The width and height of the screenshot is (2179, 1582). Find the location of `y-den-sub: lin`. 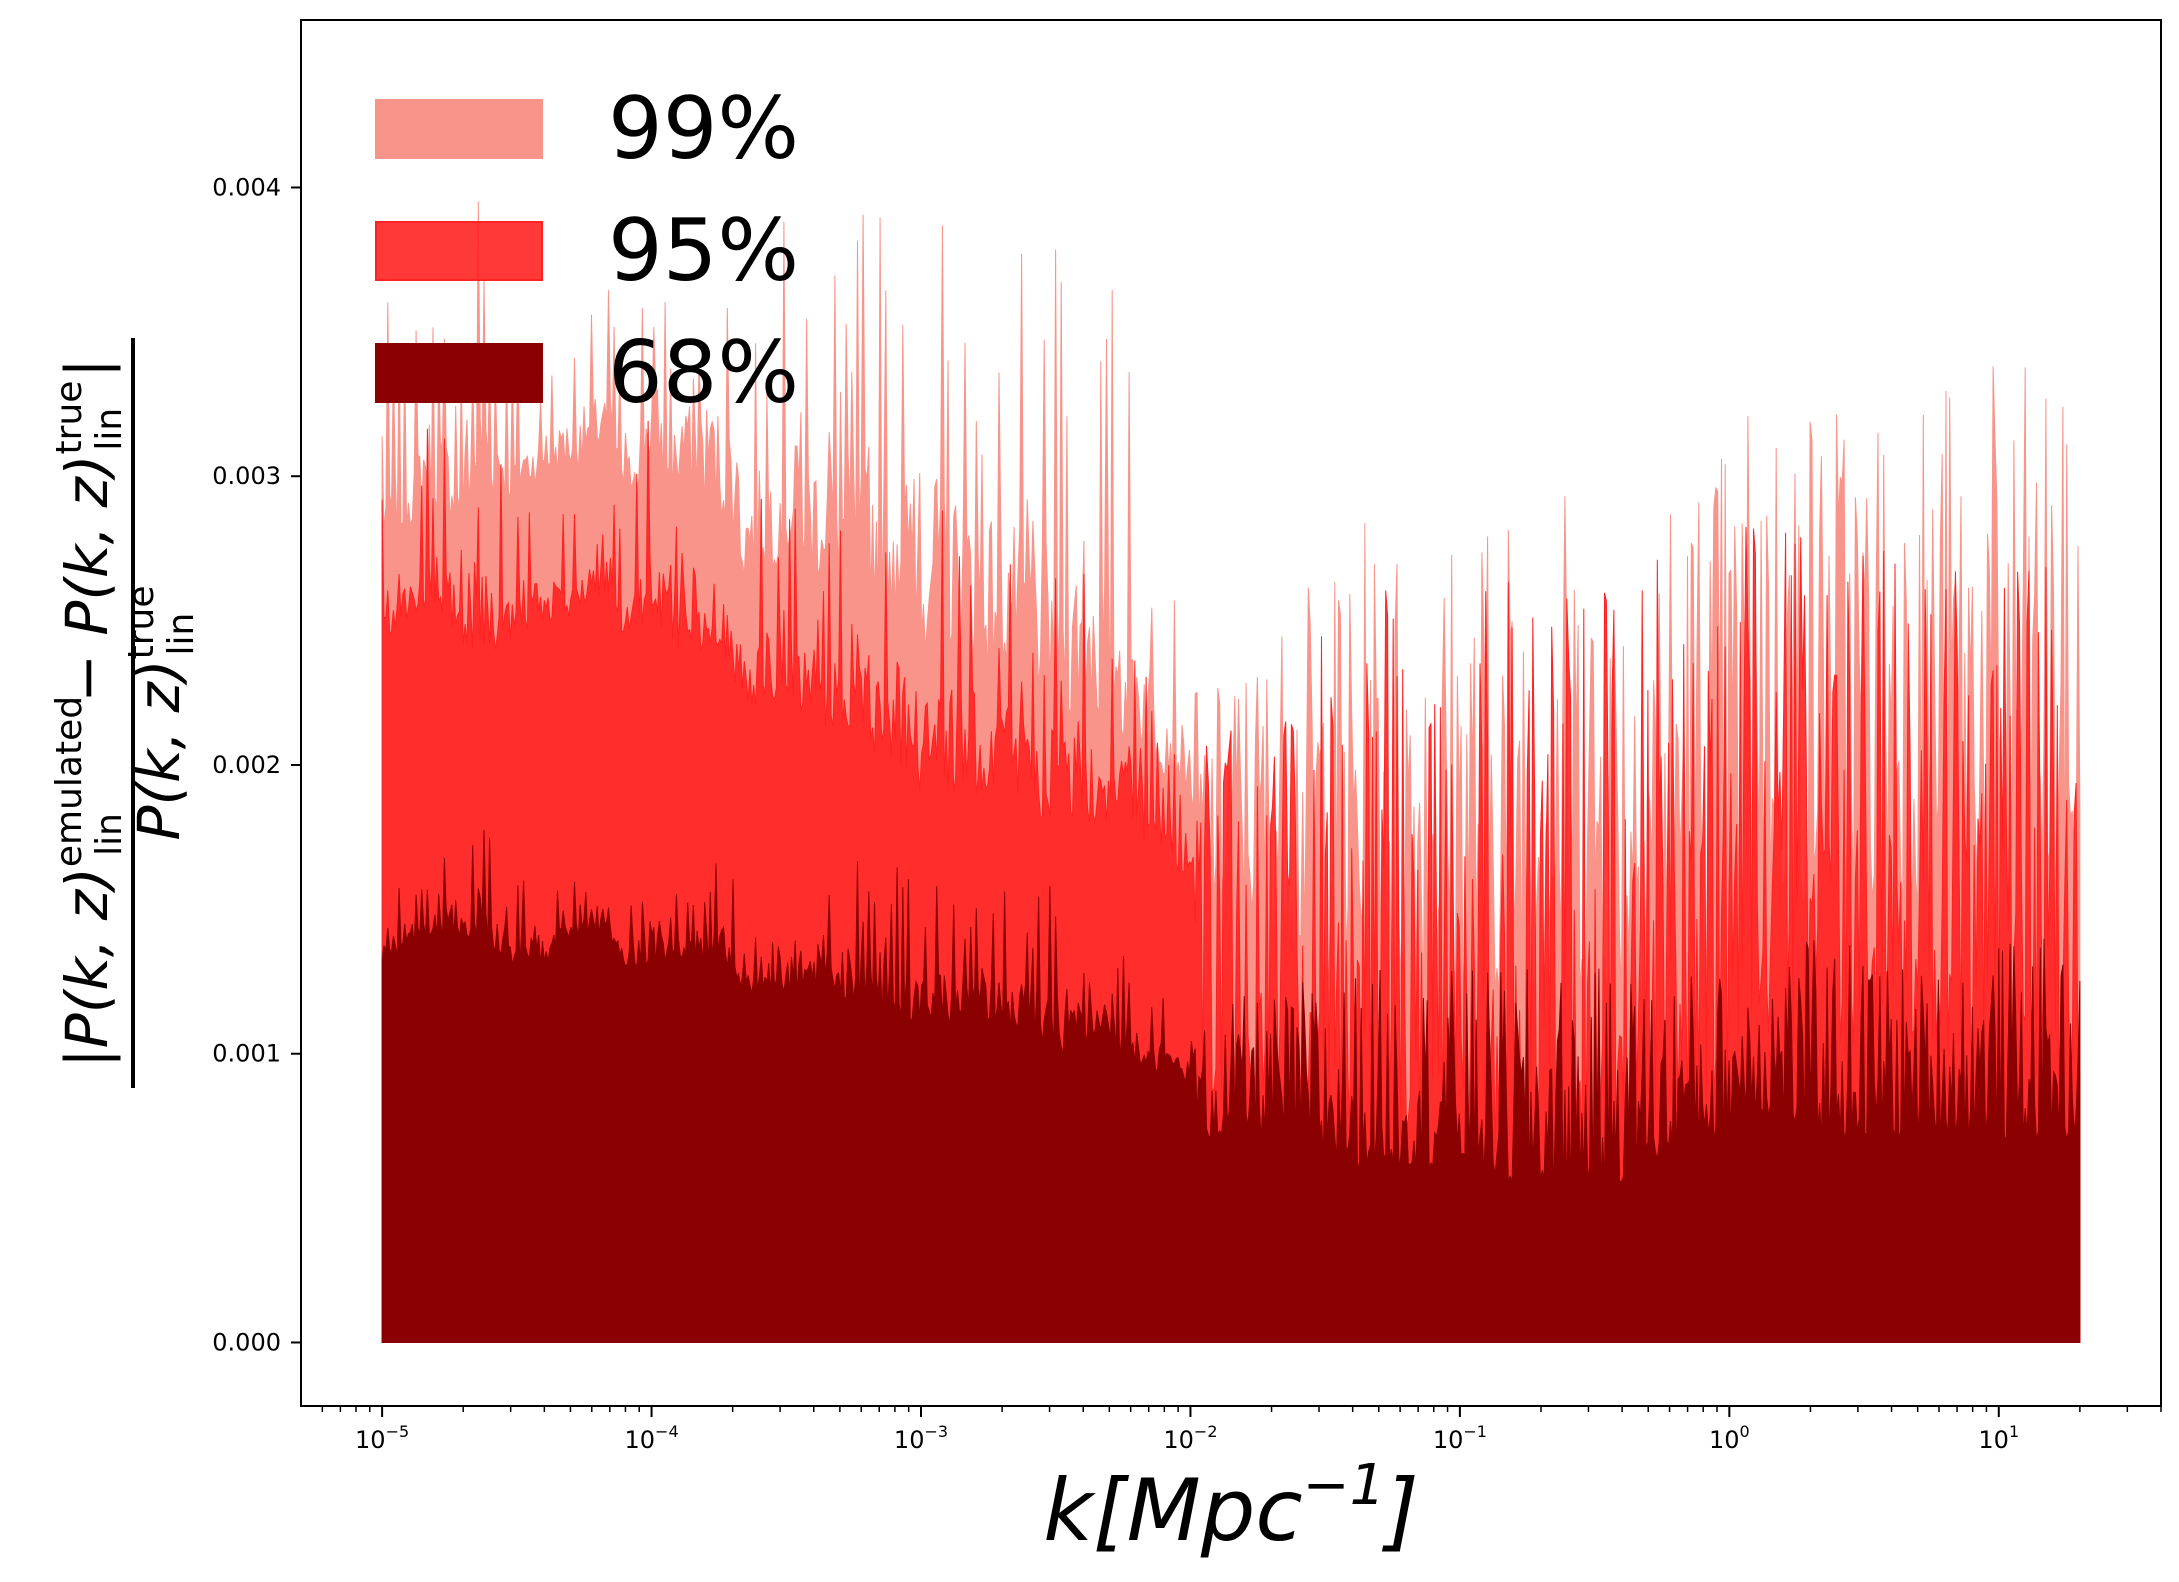

y-den-sub: lin is located at coordinates (181, 634).